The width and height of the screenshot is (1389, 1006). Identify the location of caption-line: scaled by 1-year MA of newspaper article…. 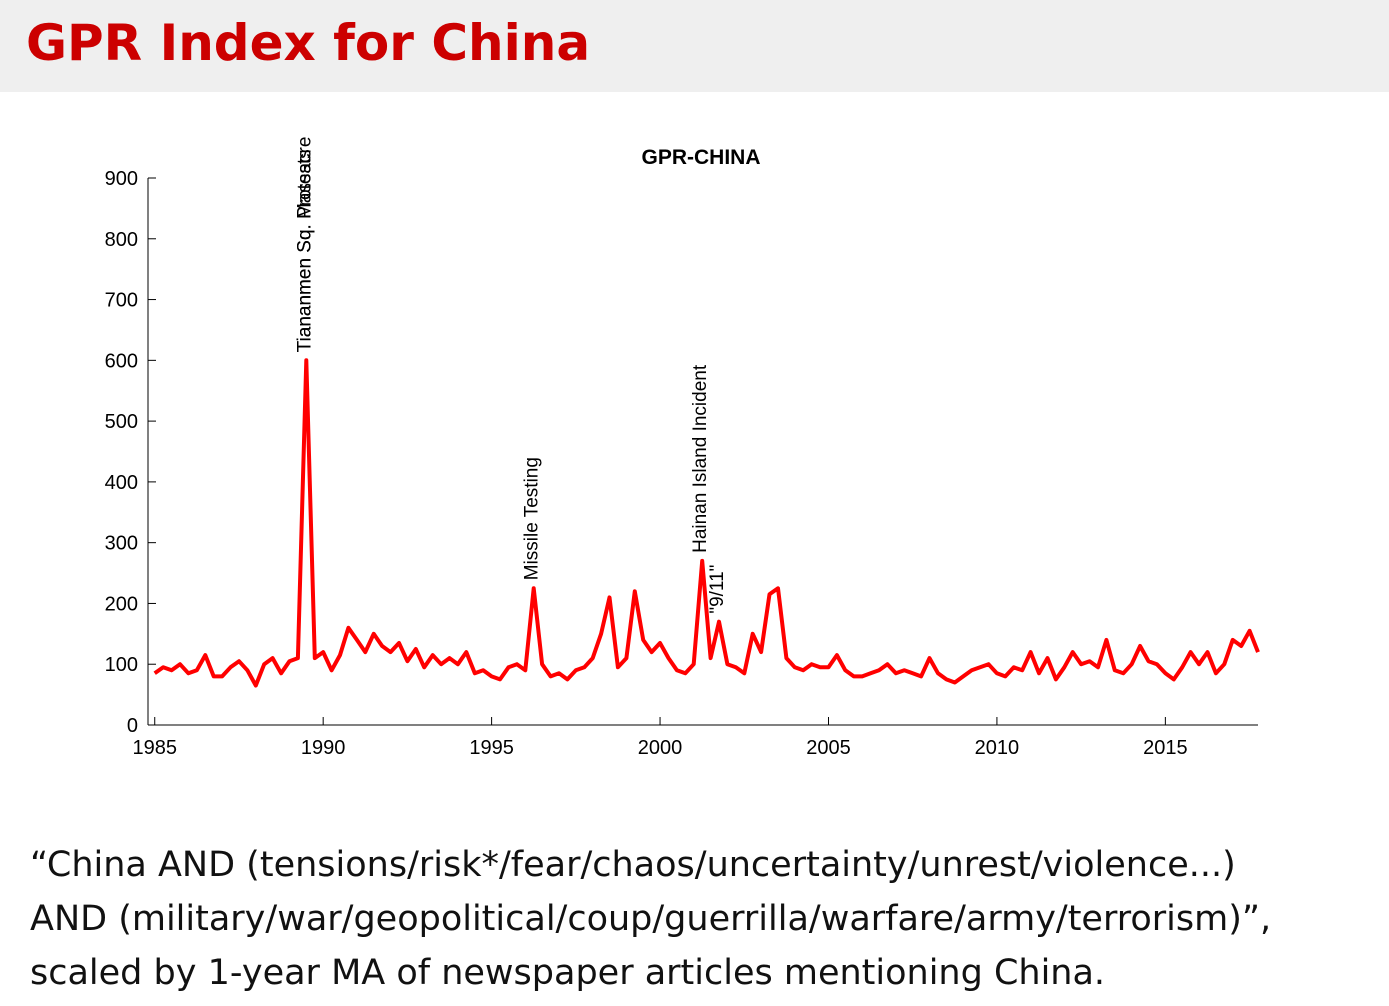
(568, 973).